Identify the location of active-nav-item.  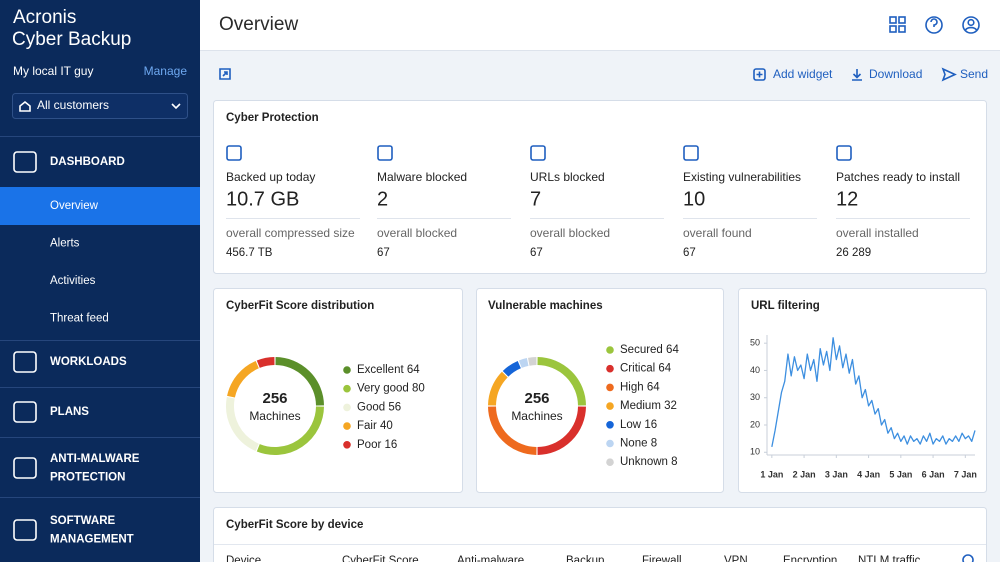
(100, 206).